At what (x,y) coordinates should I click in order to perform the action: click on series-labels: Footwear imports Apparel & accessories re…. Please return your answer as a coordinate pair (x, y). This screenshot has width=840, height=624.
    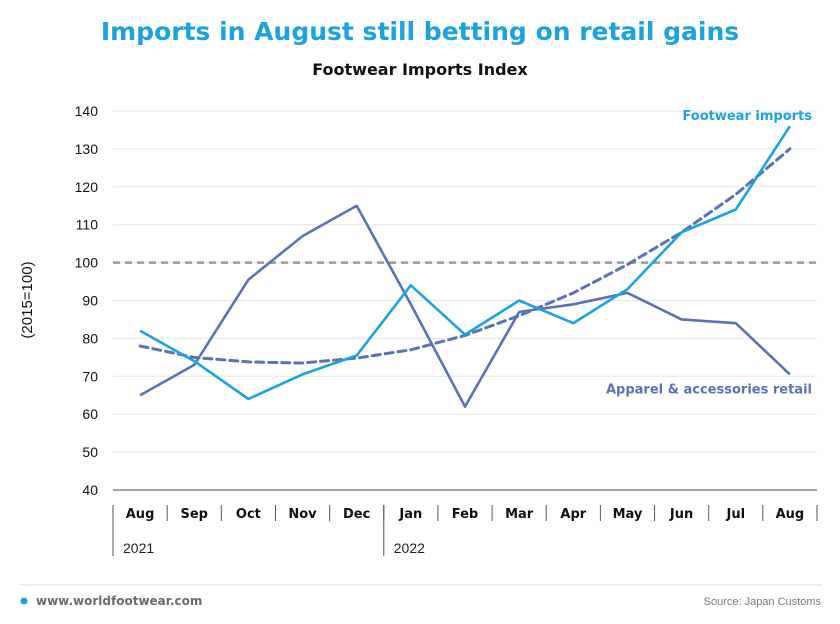
    Looking at the image, I should click on (709, 253).